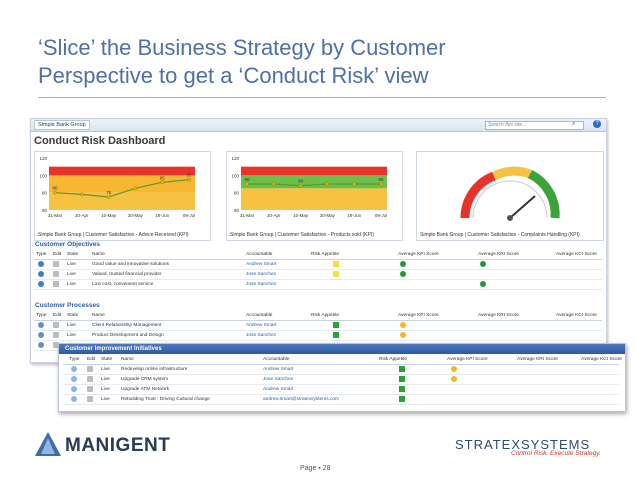 The width and height of the screenshot is (638, 479). I want to click on breadcrumb: Simple Bank Group, so click(62, 125).